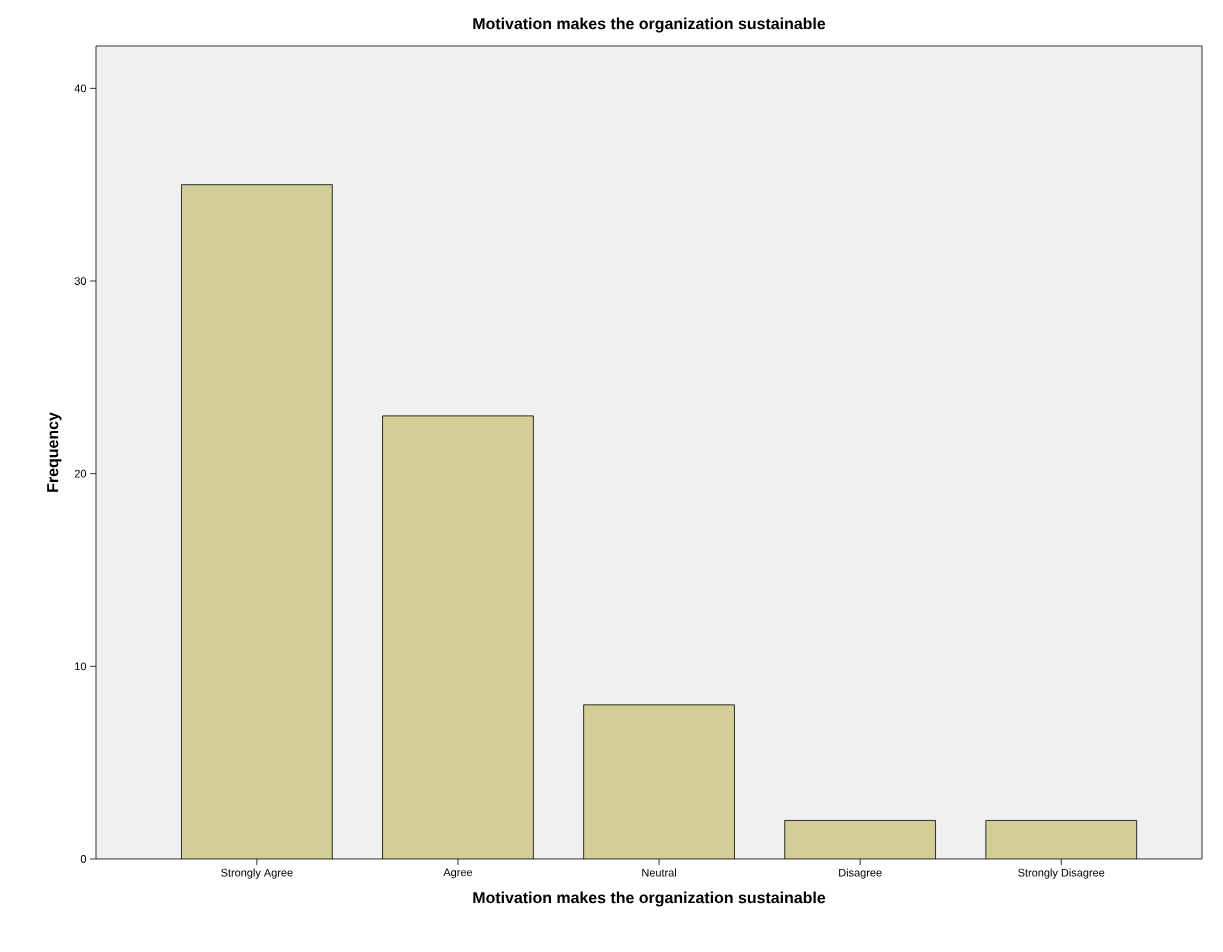 This screenshot has height=952, width=1223. Describe the element at coordinates (83, 859) in the screenshot. I see `y-tick-label: 0` at that location.